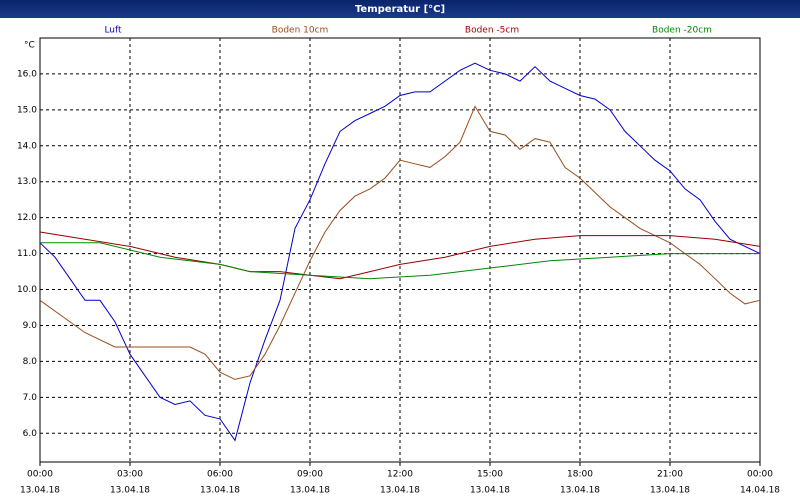 This screenshot has height=500, width=800. Describe the element at coordinates (27, 110) in the screenshot. I see `y-tick-label: 15.0` at that location.